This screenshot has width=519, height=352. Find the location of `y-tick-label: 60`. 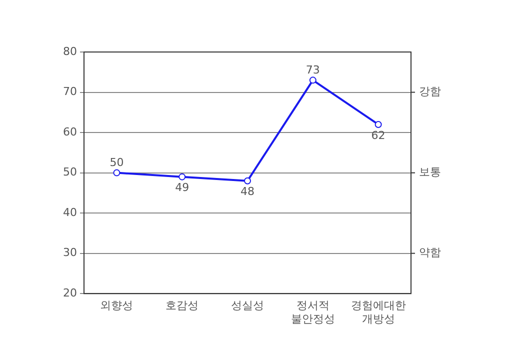

y-tick-label: 60 is located at coordinates (69, 131).